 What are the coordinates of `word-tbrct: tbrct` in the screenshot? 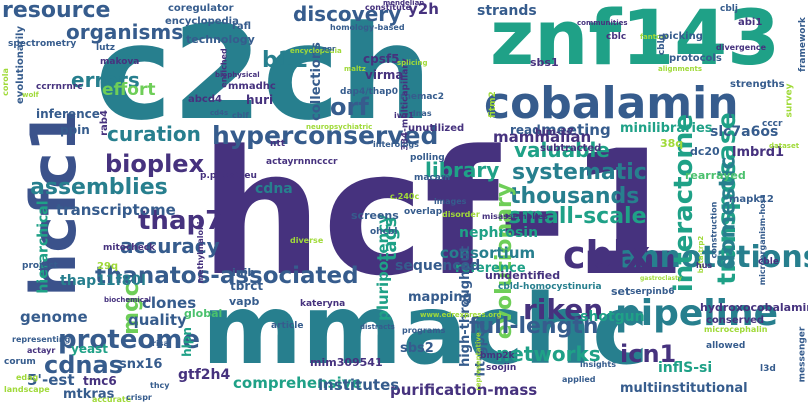 It's located at (247, 286).